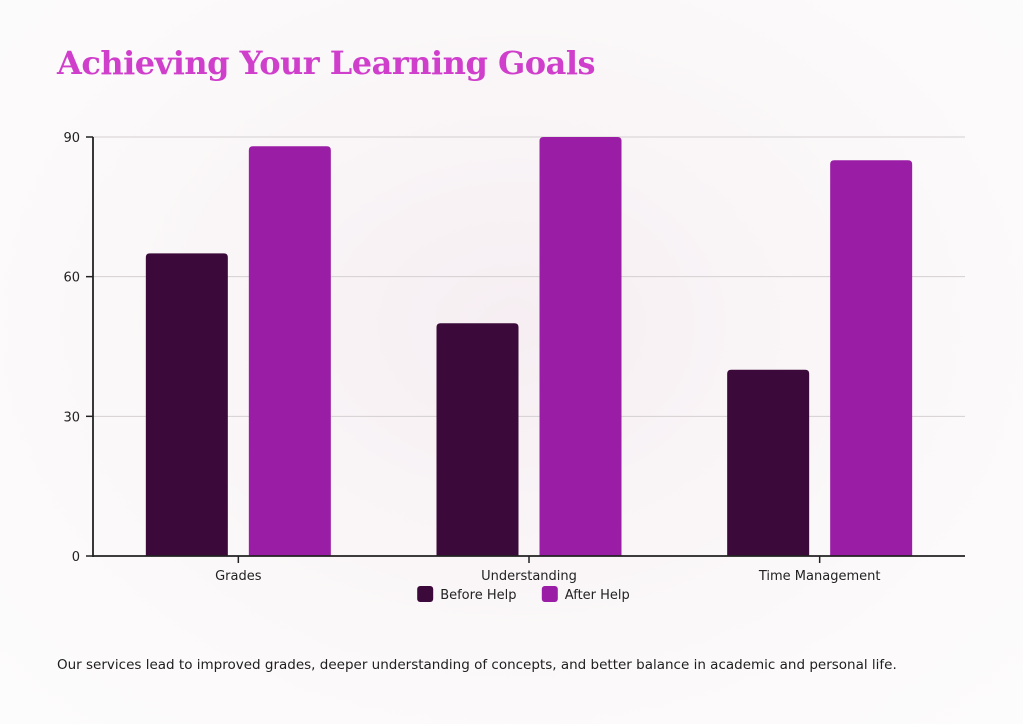 The image size is (1023, 724). Describe the element at coordinates (71, 417) in the screenshot. I see `y-tick-label: 30` at that location.